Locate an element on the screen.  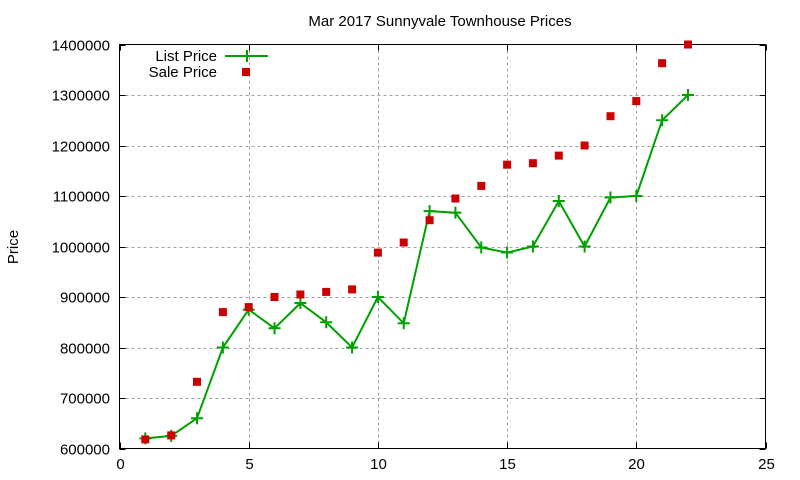
y-tick-label: 800000 is located at coordinates (85, 349).